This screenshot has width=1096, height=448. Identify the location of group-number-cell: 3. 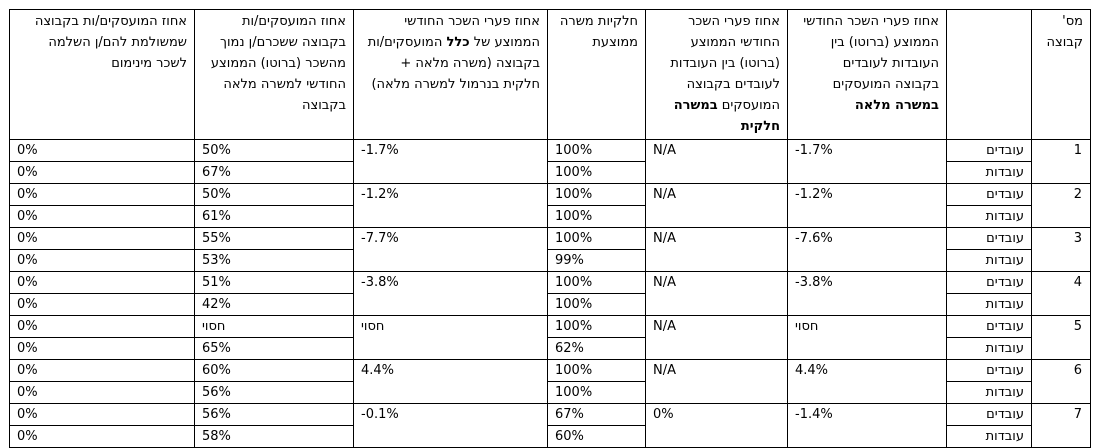
(1061, 249).